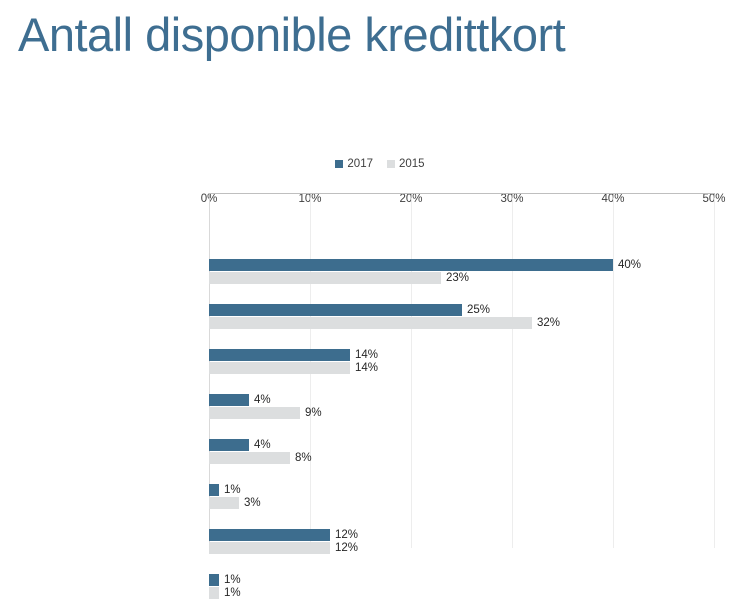 The height and width of the screenshot is (599, 730). Describe the element at coordinates (360, 164) in the screenshot. I see `legend-label-2017: 2017` at that location.